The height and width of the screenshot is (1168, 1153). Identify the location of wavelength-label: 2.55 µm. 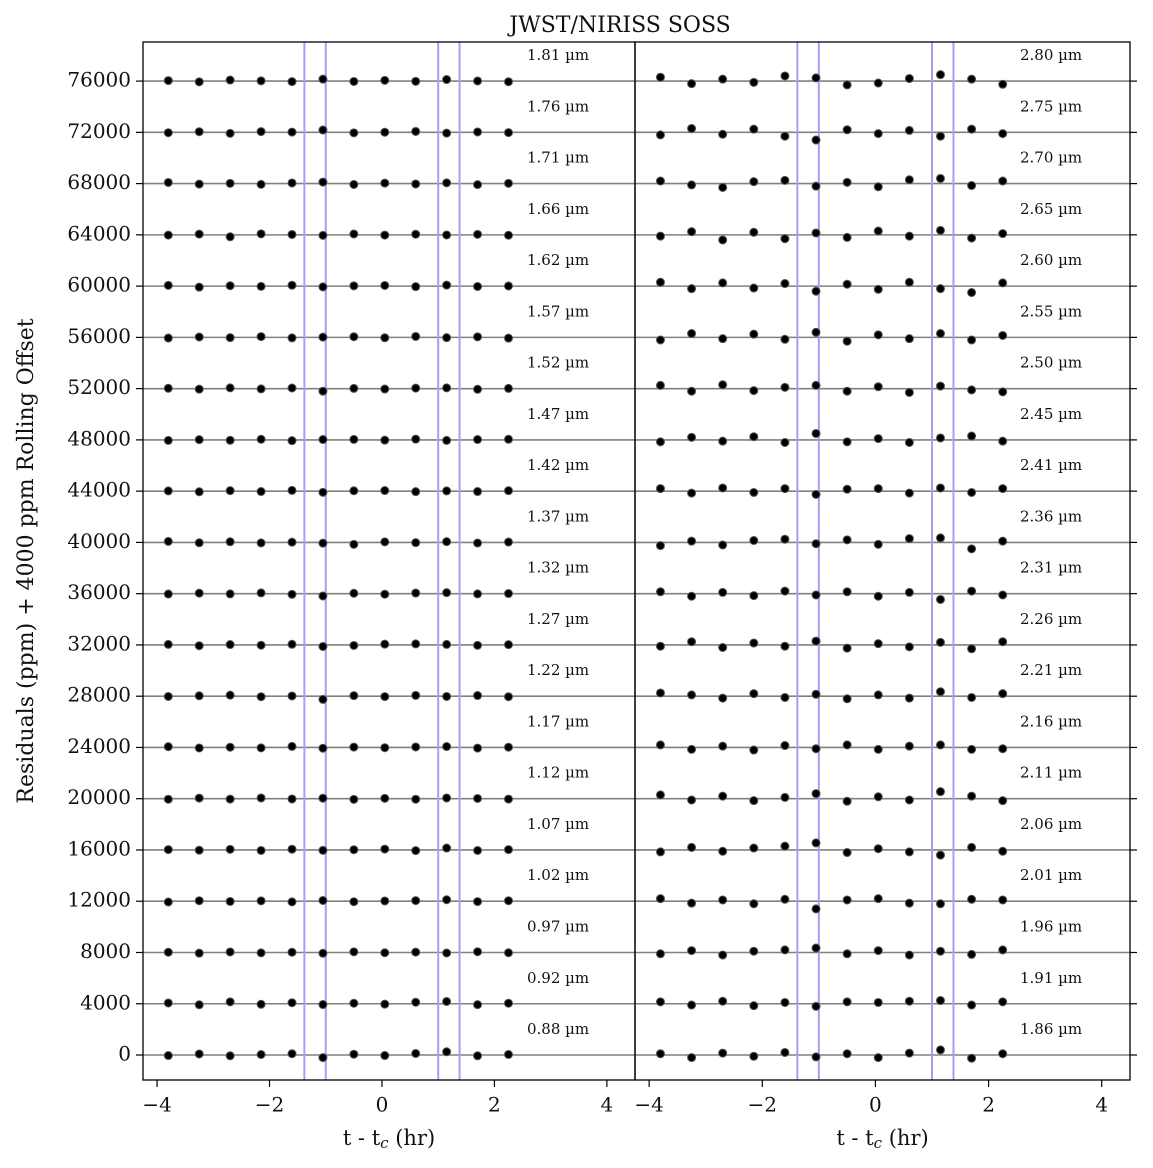
(1051, 311).